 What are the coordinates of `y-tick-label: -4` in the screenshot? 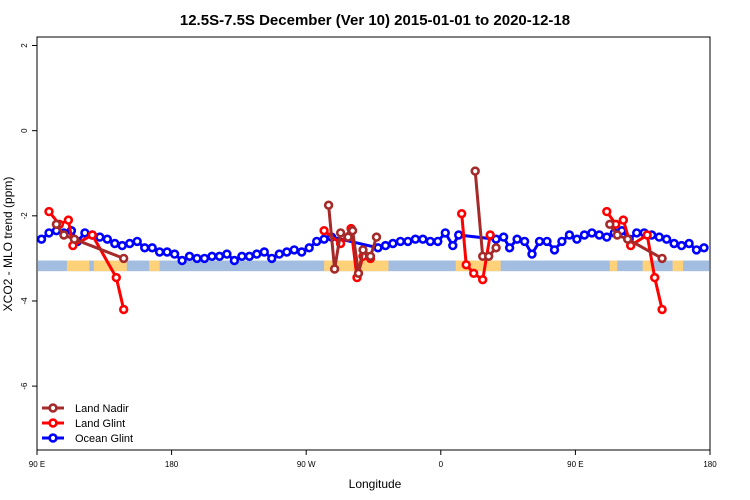 It's located at (24, 301).